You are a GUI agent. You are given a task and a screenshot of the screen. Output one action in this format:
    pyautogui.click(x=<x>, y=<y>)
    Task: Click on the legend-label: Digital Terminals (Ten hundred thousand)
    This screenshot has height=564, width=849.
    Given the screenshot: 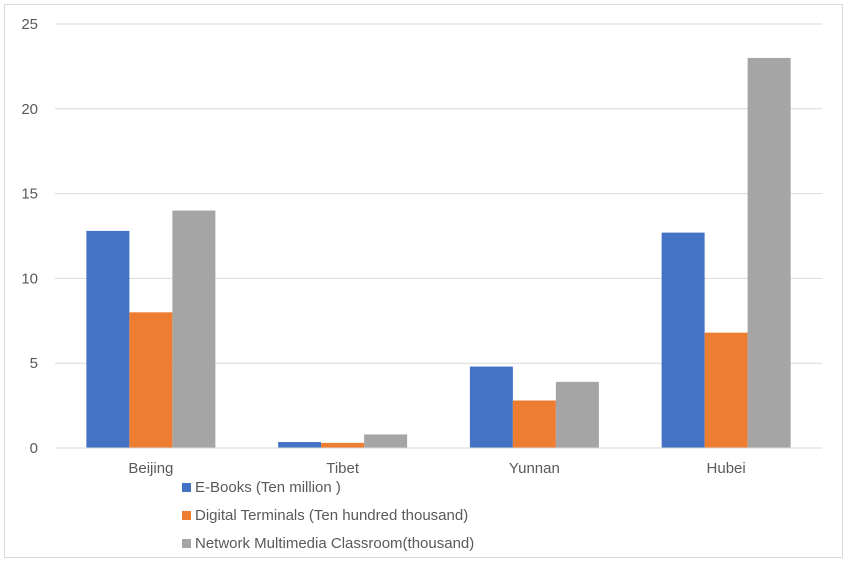 What is the action you would take?
    pyautogui.click(x=331, y=515)
    